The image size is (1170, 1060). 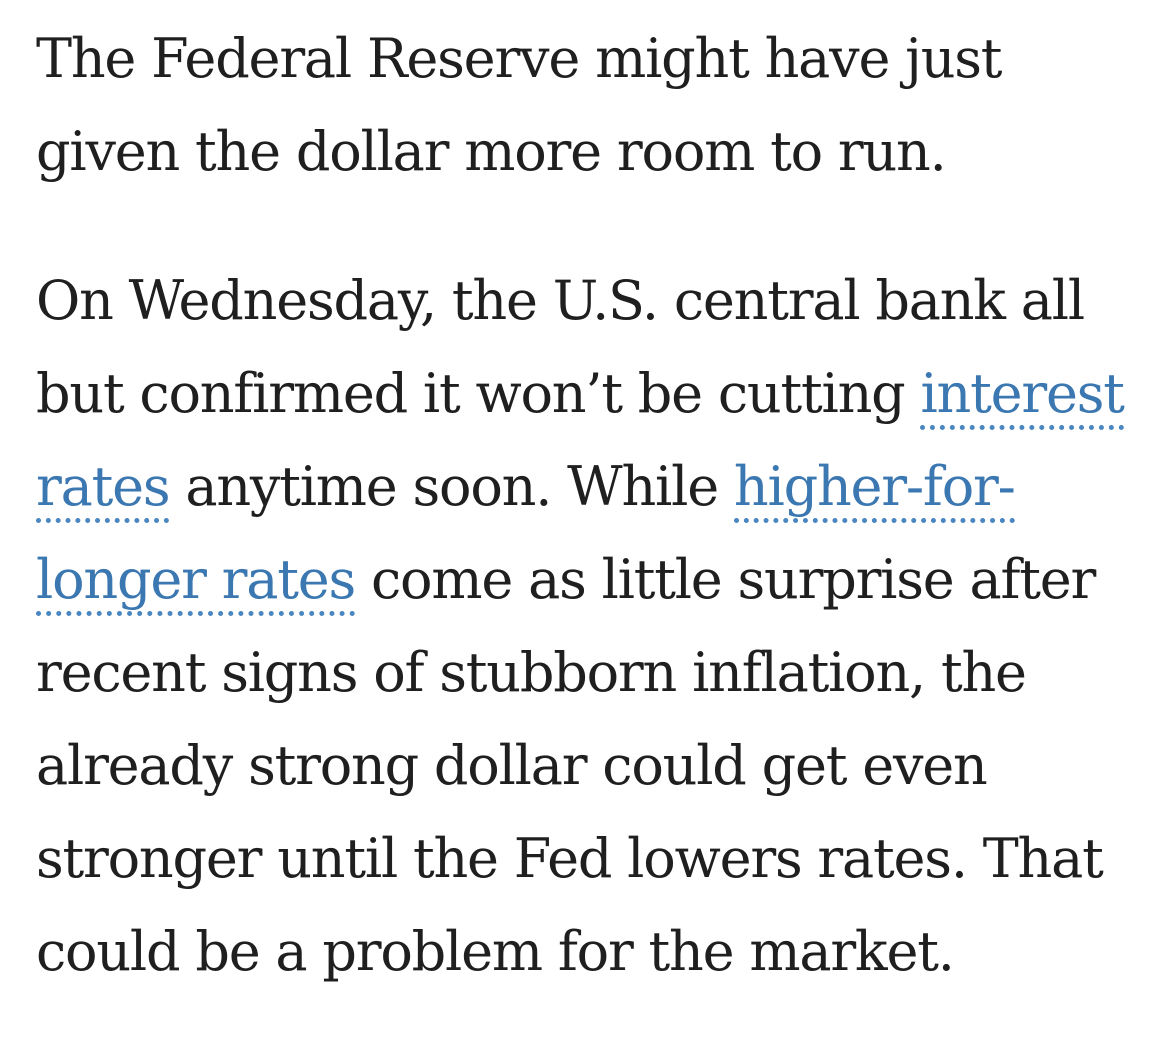 I want to click on higher-for-longer-rates-link: higher-for-longer rates, so click(x=526, y=535).